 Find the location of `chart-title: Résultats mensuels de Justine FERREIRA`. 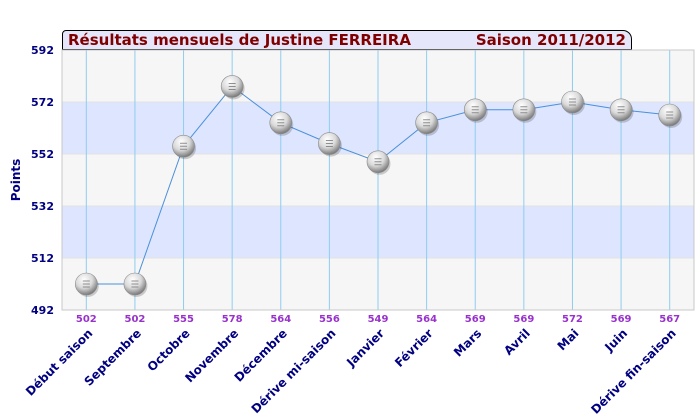

chart-title: Résultats mensuels de Justine FERREIRA is located at coordinates (239, 40).